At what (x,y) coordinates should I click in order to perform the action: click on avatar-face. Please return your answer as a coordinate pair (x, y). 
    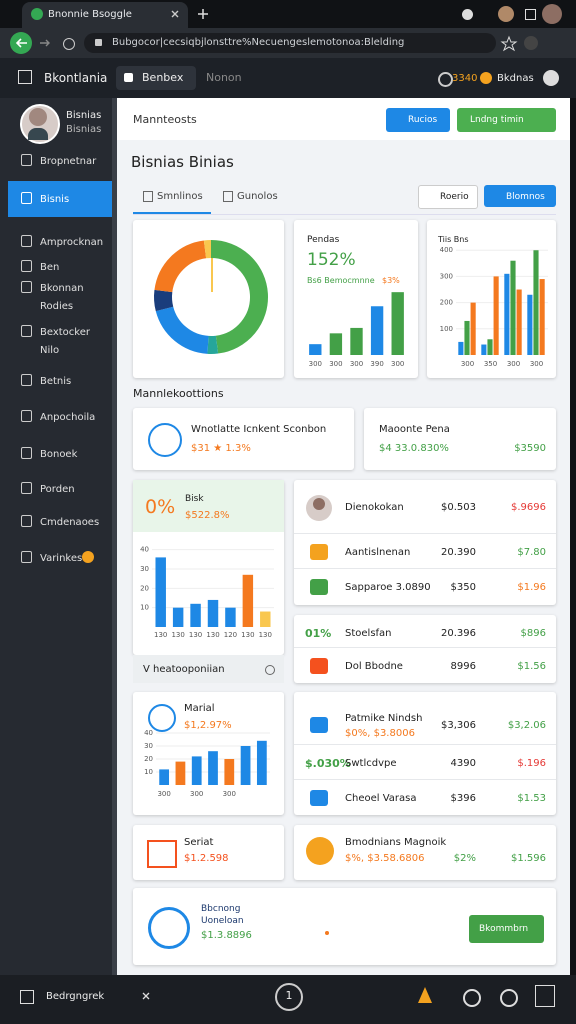
    Looking at the image, I should click on (38, 117).